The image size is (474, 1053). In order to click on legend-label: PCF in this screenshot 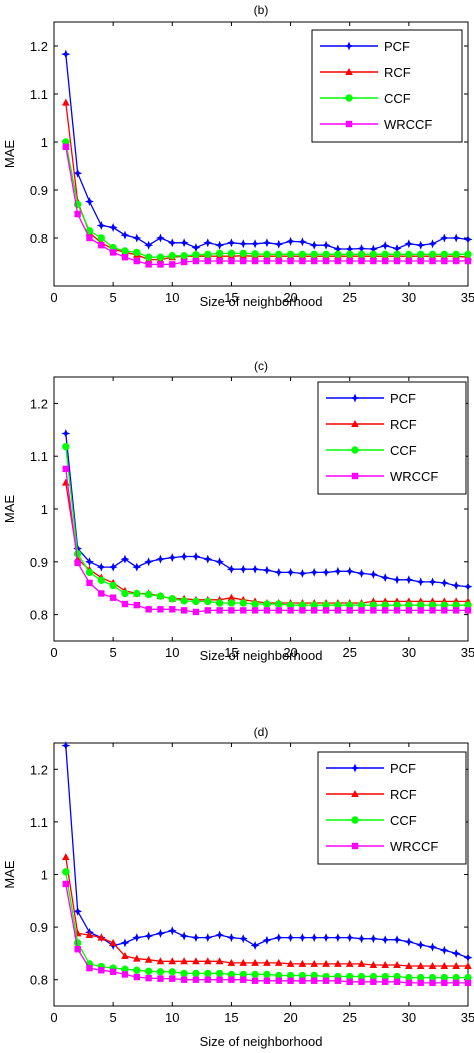, I will do `click(403, 398)`.